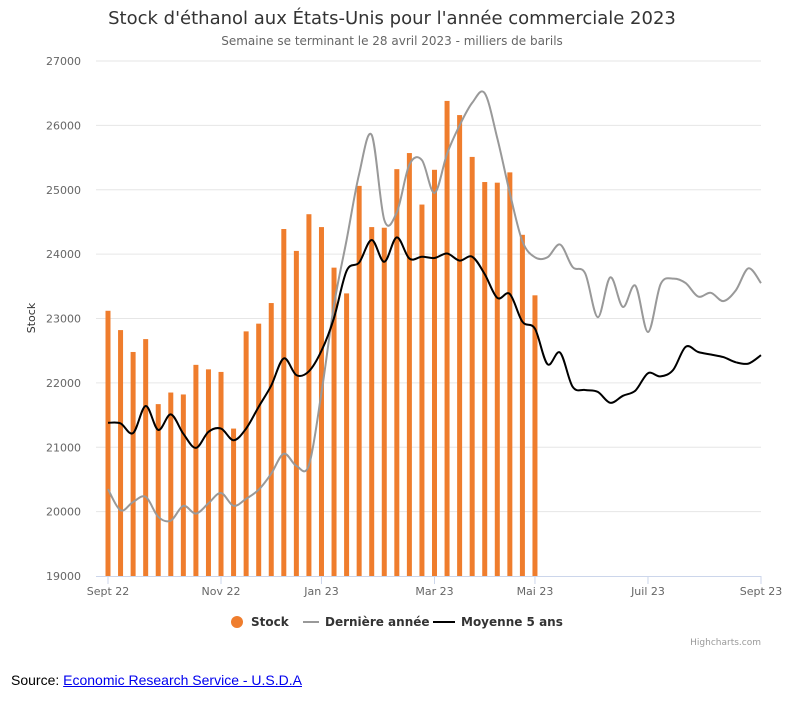 The height and width of the screenshot is (704, 785). What do you see at coordinates (221, 591) in the screenshot?
I see `x-tick-label: Nov 22` at bounding box center [221, 591].